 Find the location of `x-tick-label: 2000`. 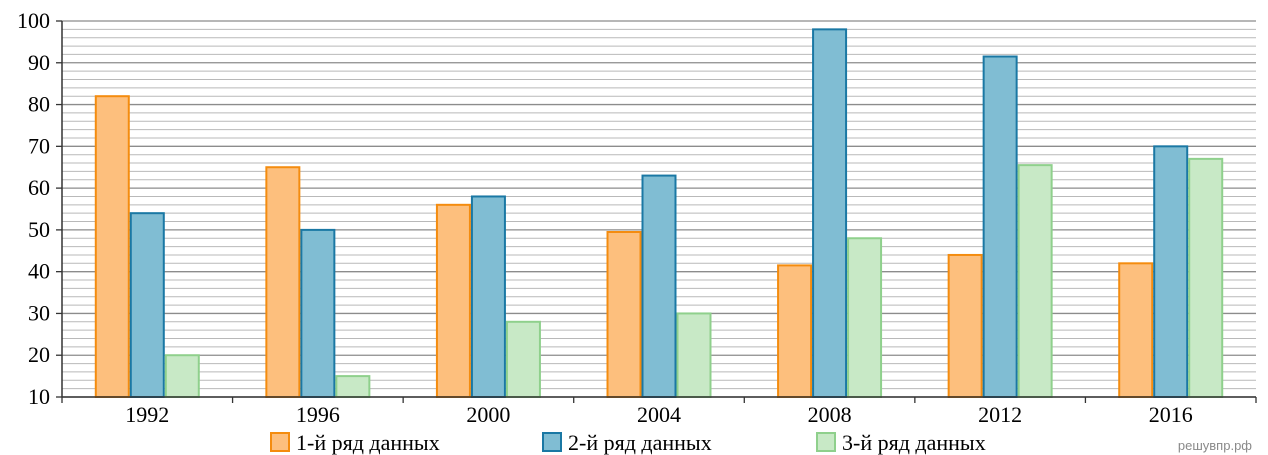

x-tick-label: 2000 is located at coordinates (488, 414).